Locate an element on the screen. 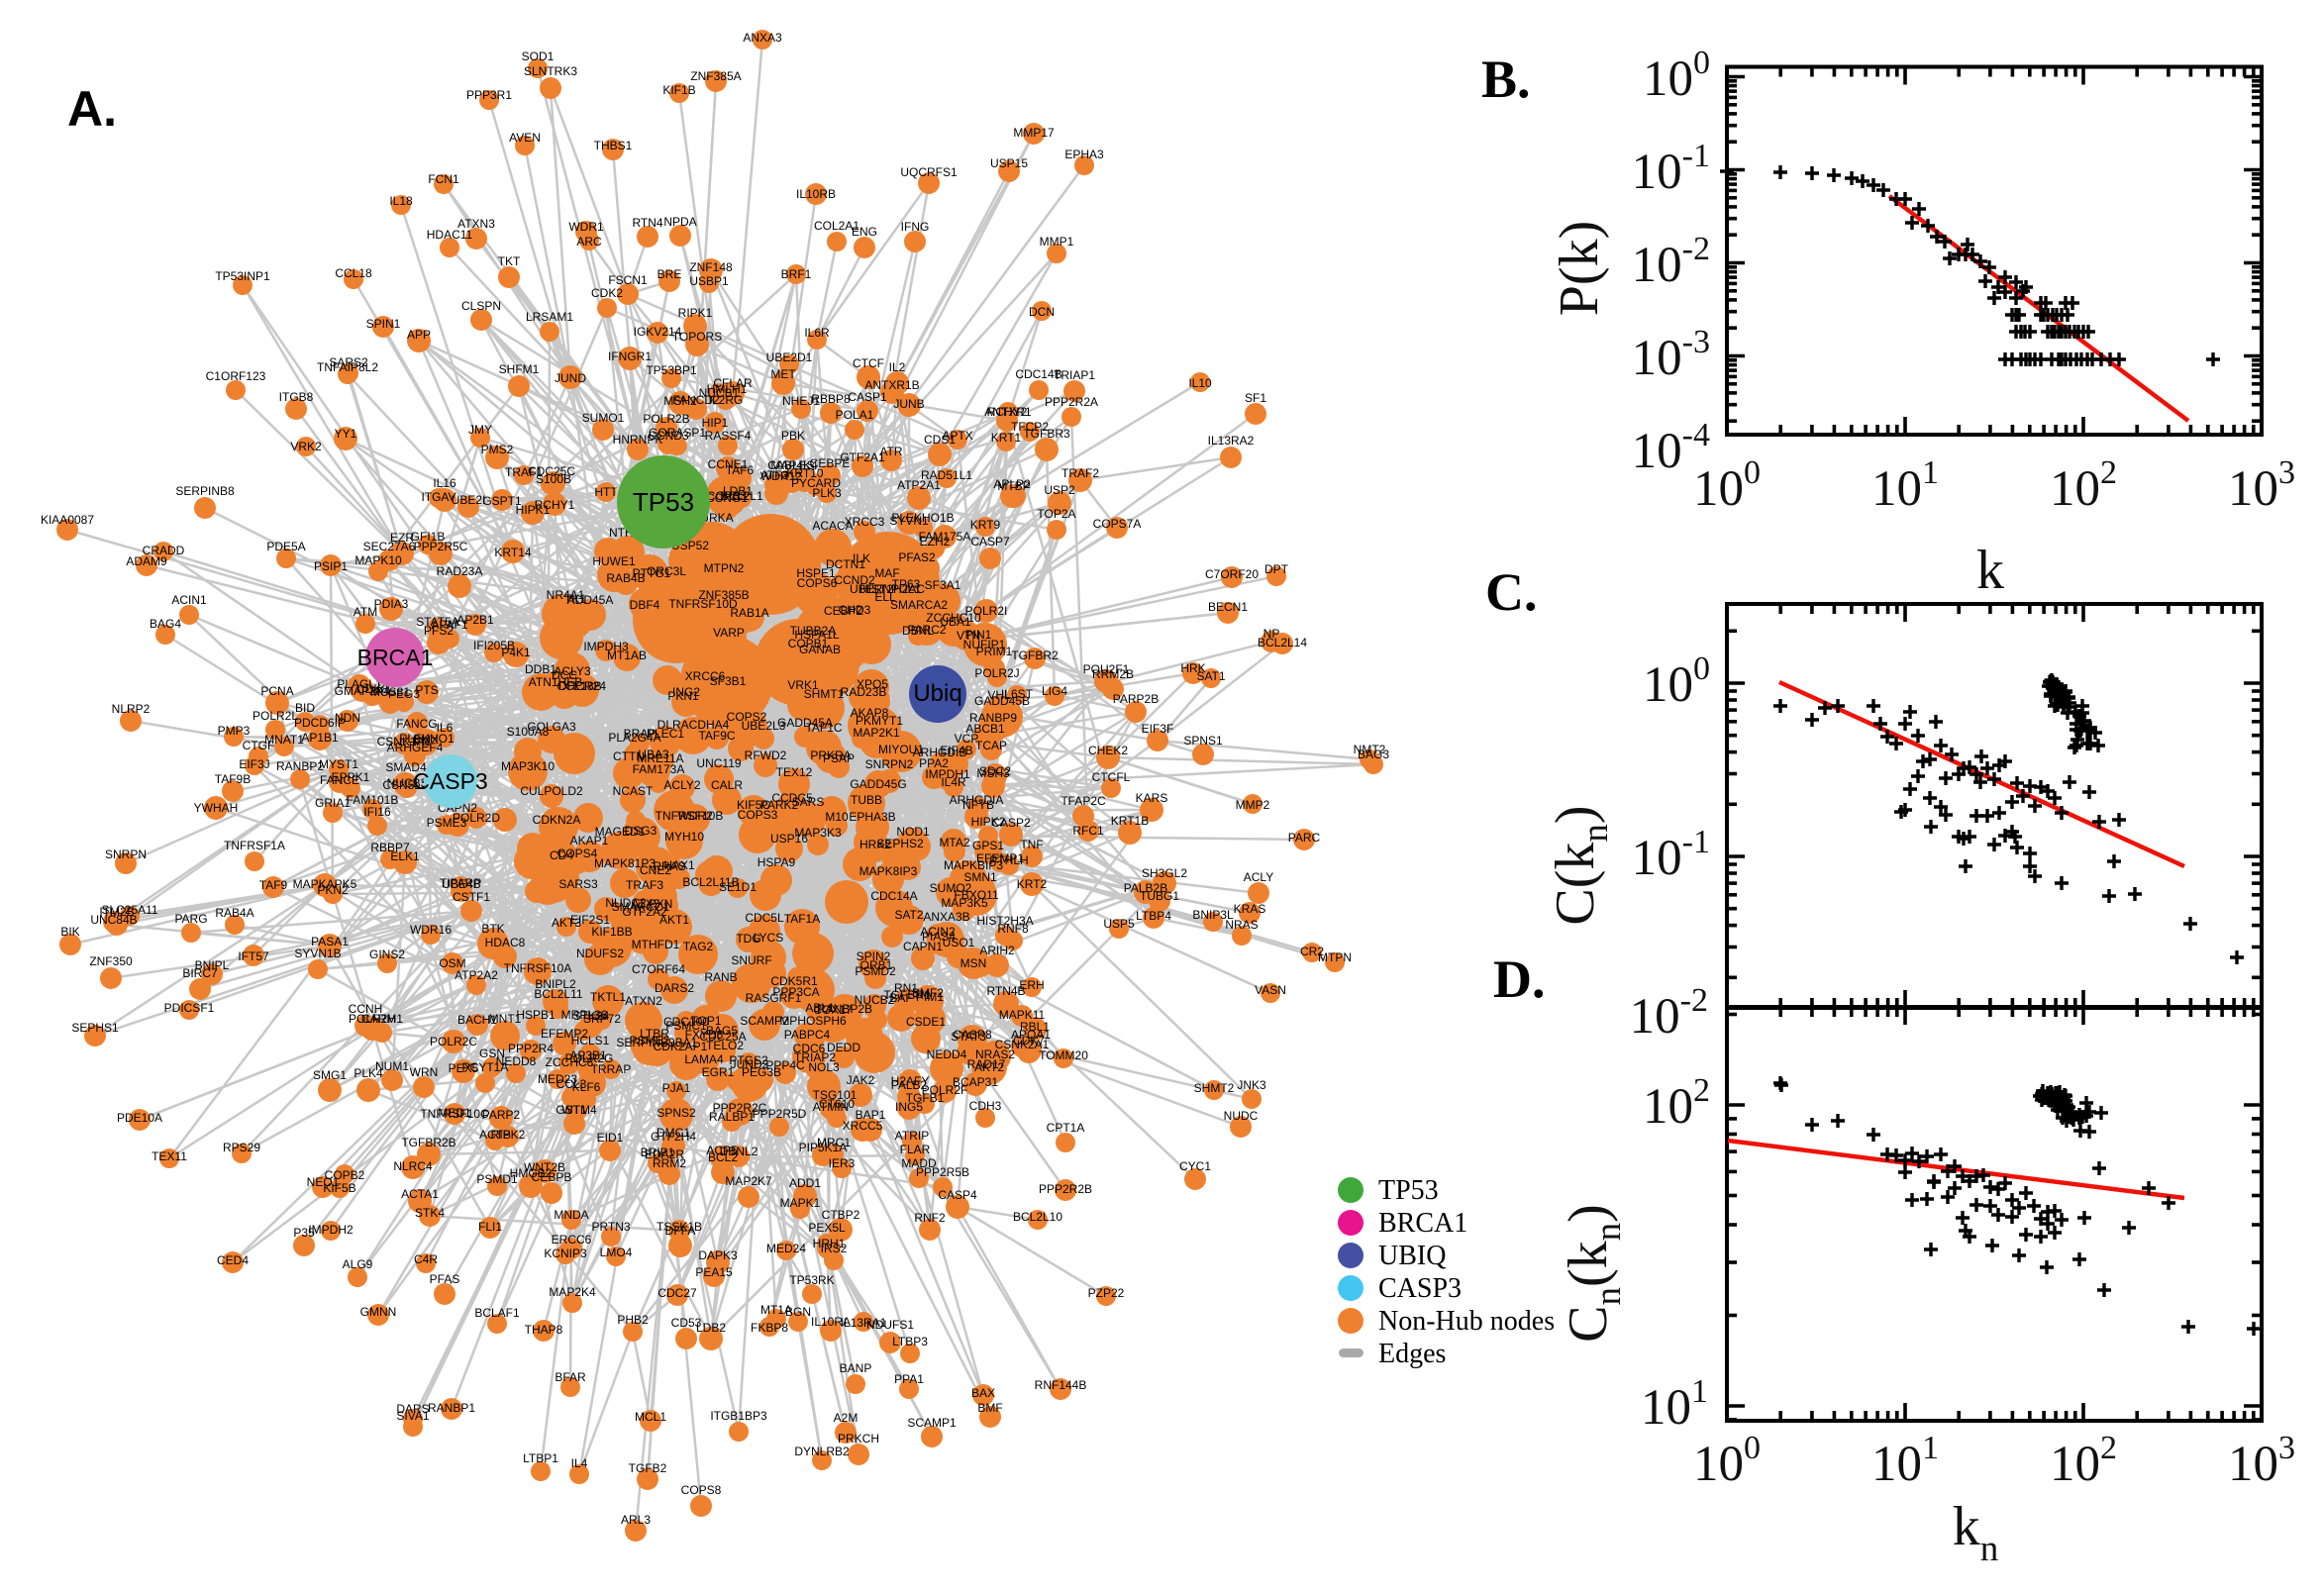 The height and width of the screenshot is (1596, 2323). svg-text: MTHFD1 is located at coordinates (656, 944).